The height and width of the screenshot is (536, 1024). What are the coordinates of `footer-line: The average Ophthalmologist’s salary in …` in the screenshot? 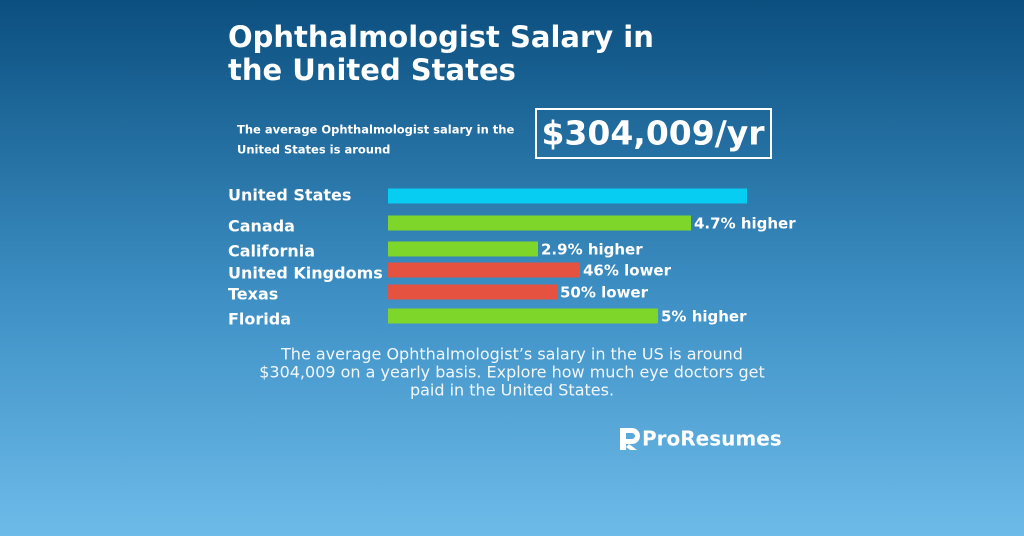 It's located at (511, 354).